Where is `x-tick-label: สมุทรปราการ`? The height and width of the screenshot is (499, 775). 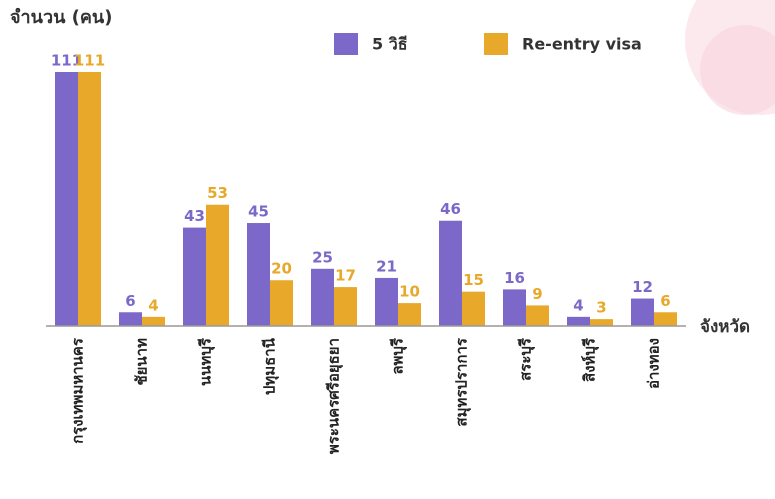
x-tick-label: สมุทรปราการ is located at coordinates (462, 381).